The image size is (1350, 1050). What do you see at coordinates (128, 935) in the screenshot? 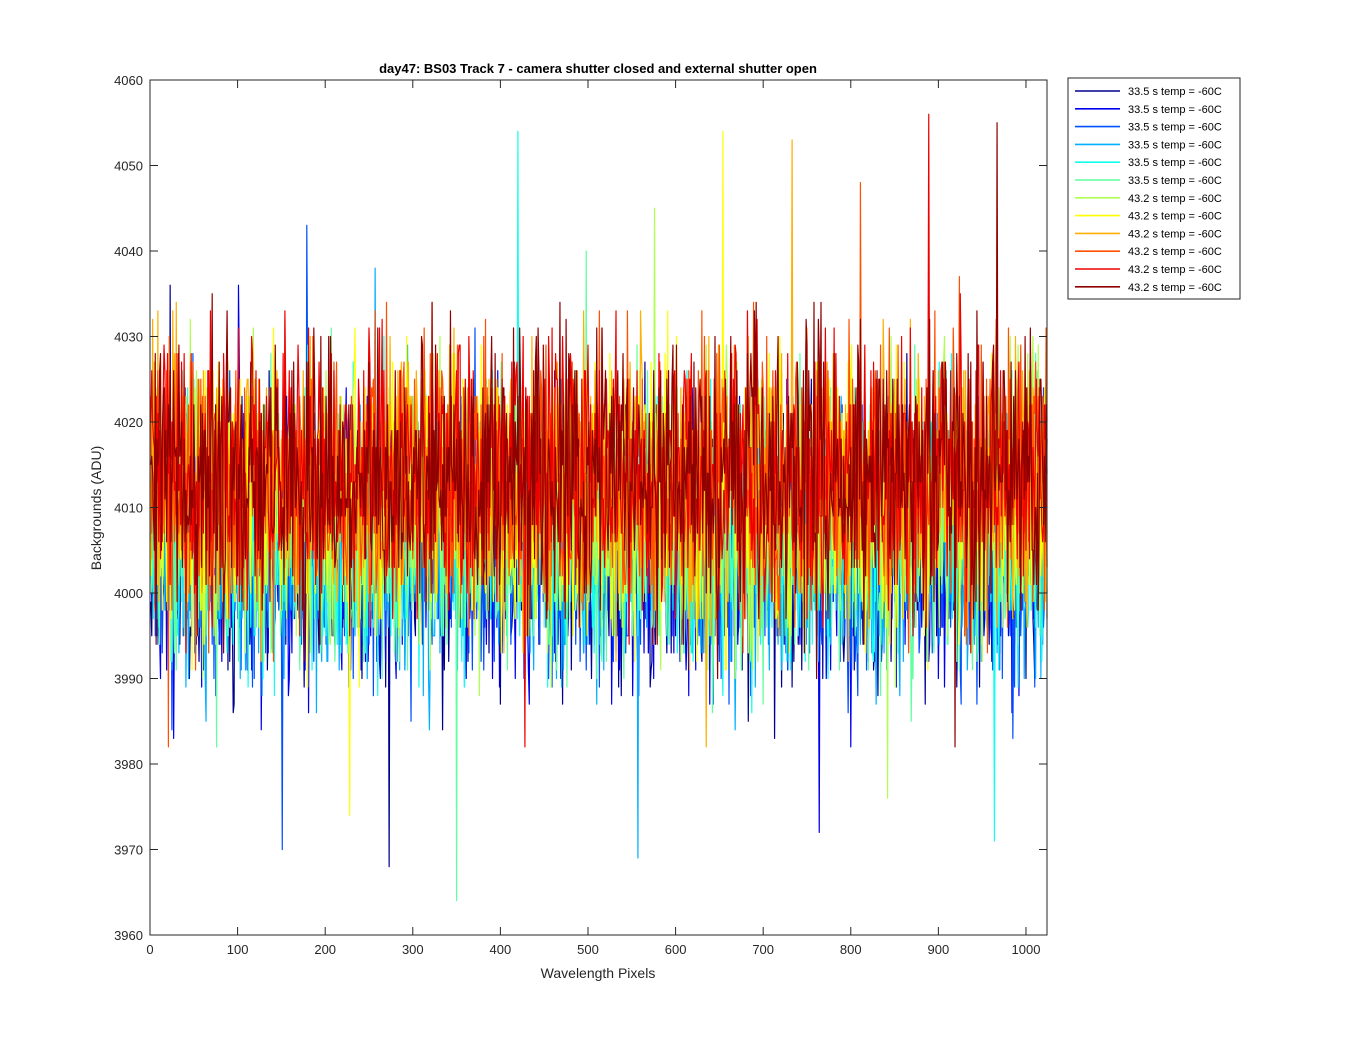
I see `y-tick-label: 3960` at bounding box center [128, 935].